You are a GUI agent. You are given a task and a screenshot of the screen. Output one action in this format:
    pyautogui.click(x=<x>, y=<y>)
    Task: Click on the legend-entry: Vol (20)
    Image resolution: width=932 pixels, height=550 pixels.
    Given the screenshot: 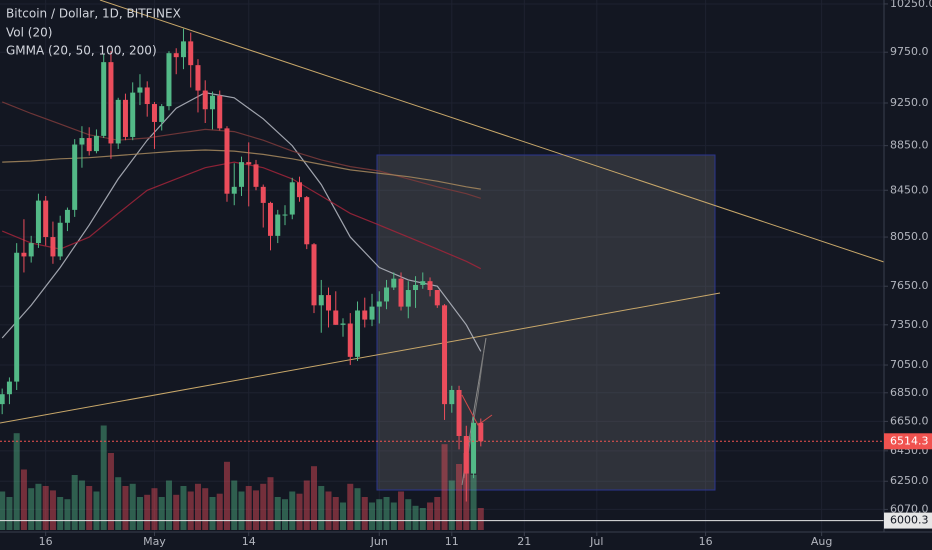 What is the action you would take?
    pyautogui.click(x=29, y=33)
    